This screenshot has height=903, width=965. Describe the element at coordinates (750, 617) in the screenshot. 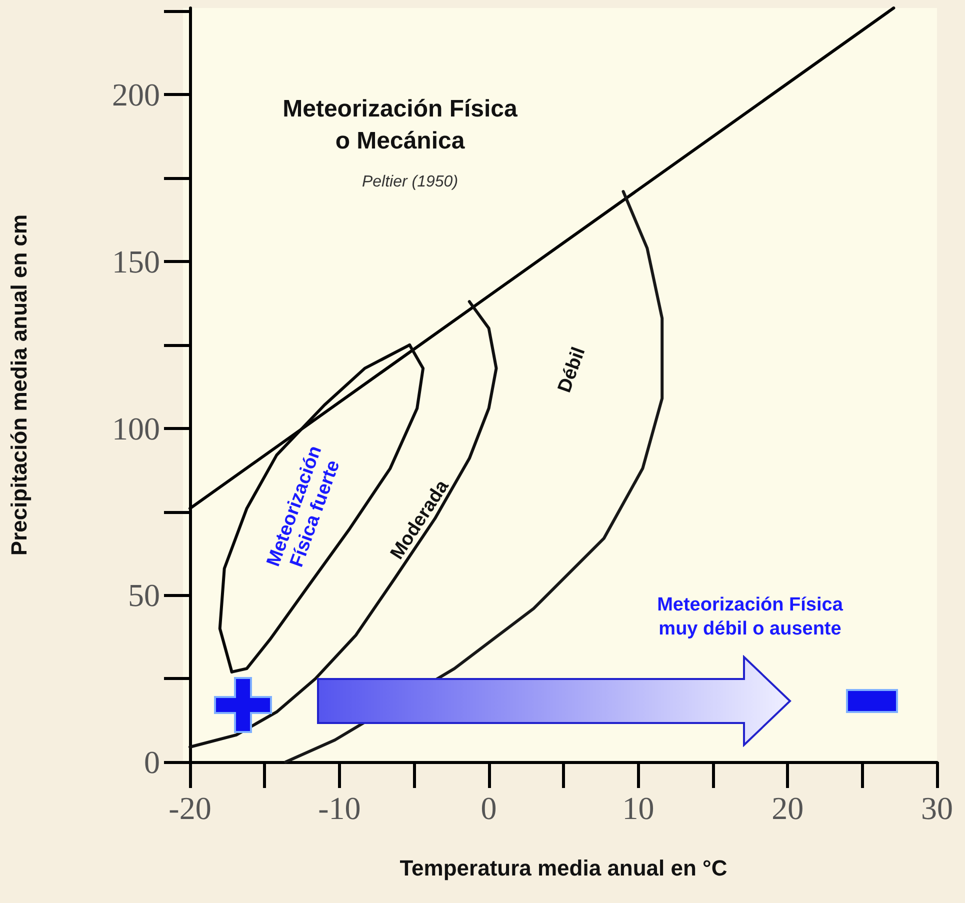

I see `annotation: Meteorización Física muy débil o ausente` at that location.